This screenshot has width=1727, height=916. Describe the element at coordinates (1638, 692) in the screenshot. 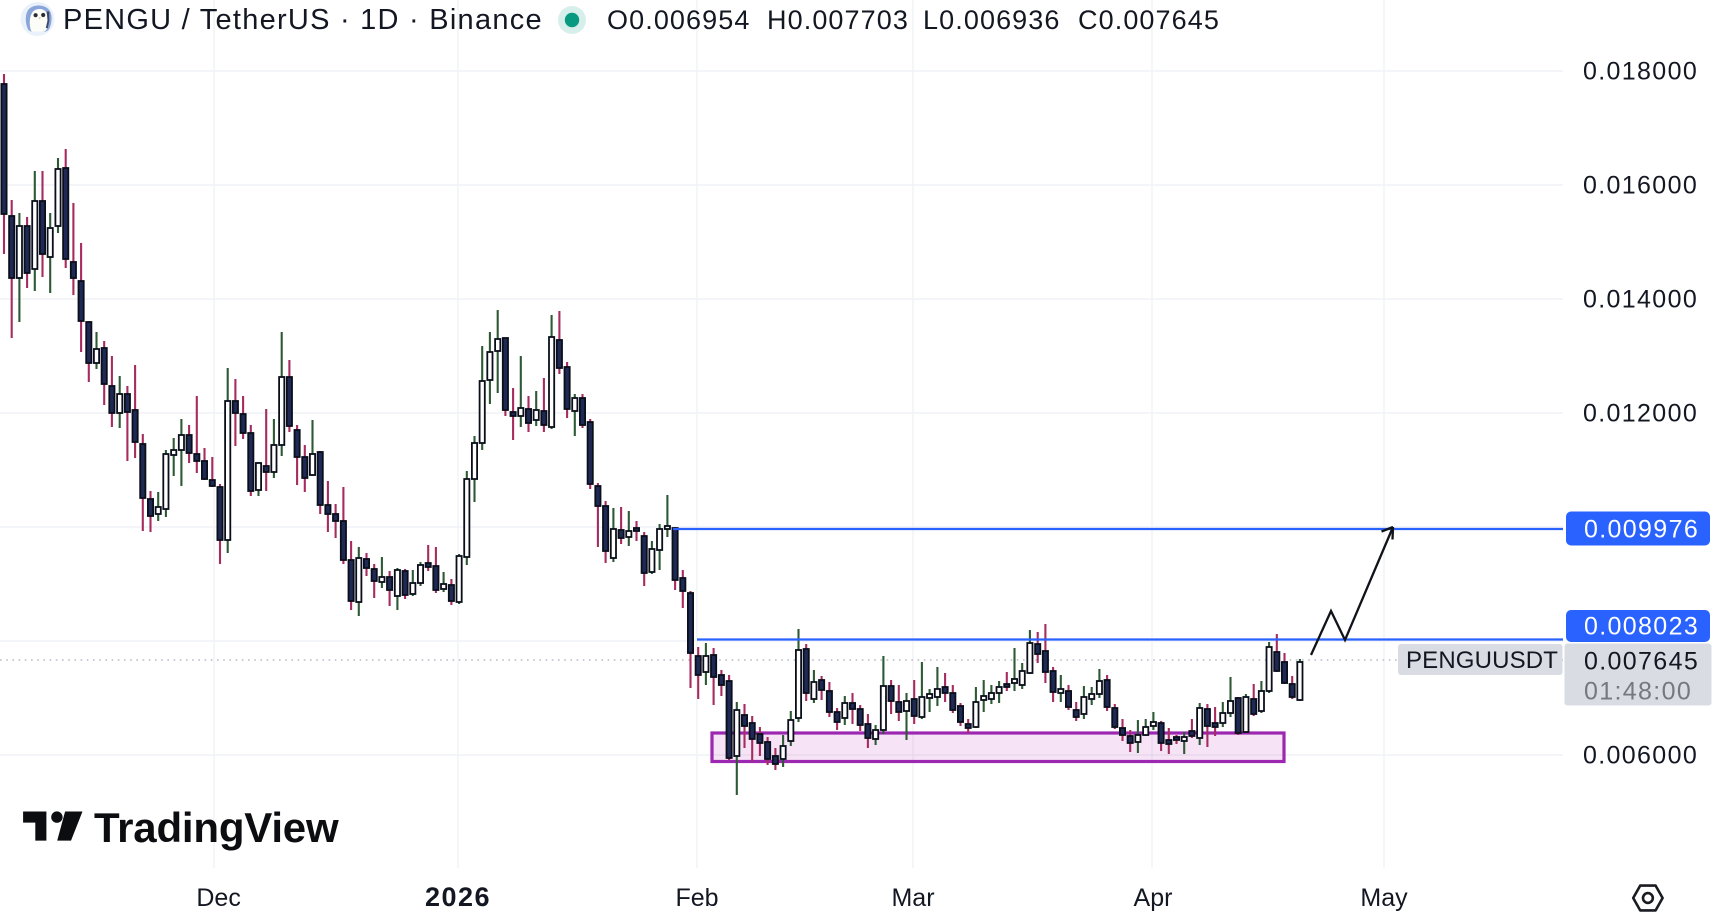

I see `svg-text: 01:48:00` at that location.